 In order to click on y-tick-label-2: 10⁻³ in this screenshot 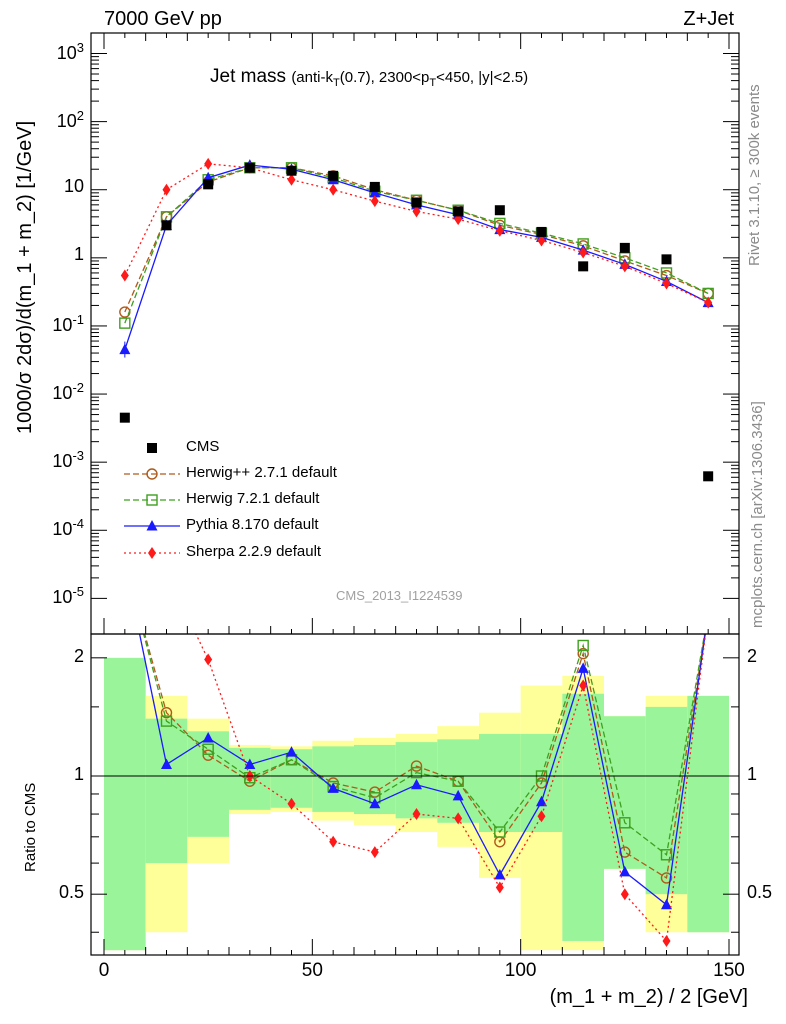, I will do `click(68, 460)`.